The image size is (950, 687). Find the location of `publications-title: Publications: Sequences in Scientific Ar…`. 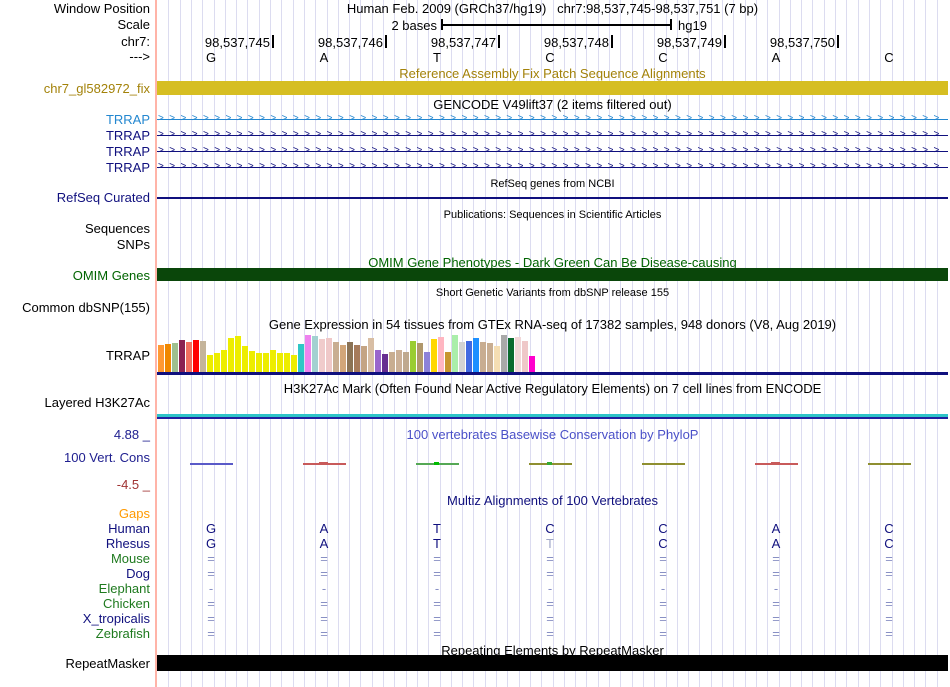

publications-title: Publications: Sequences in Scientific Ar… is located at coordinates (552, 215).